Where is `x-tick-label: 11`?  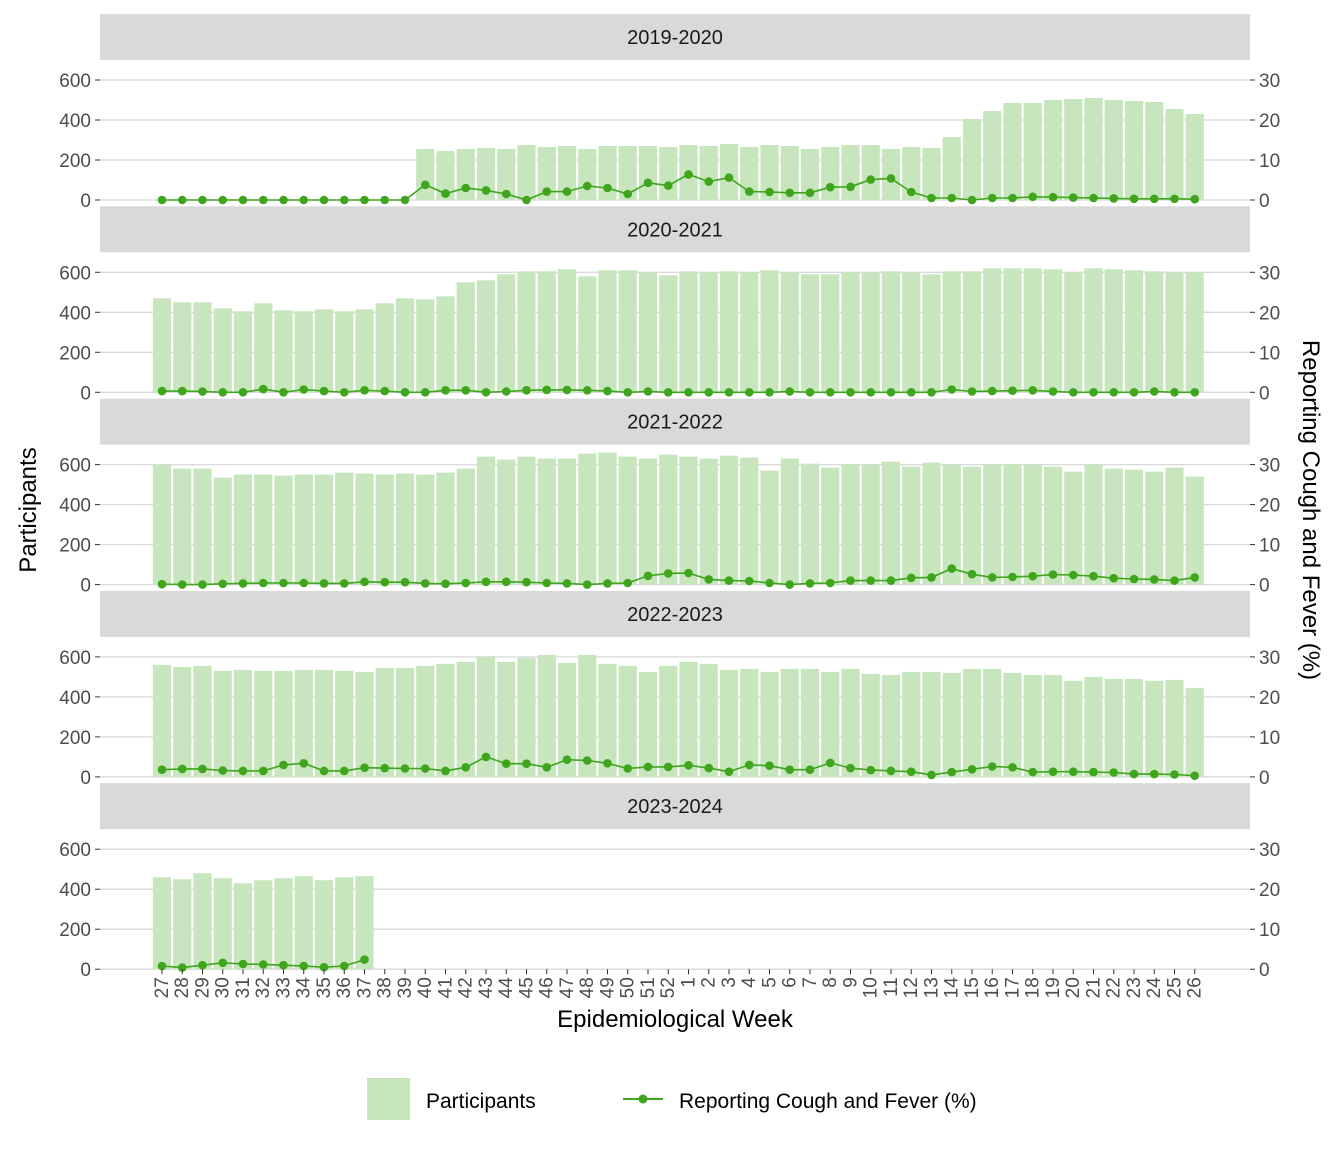 x-tick-label: 11 is located at coordinates (891, 987).